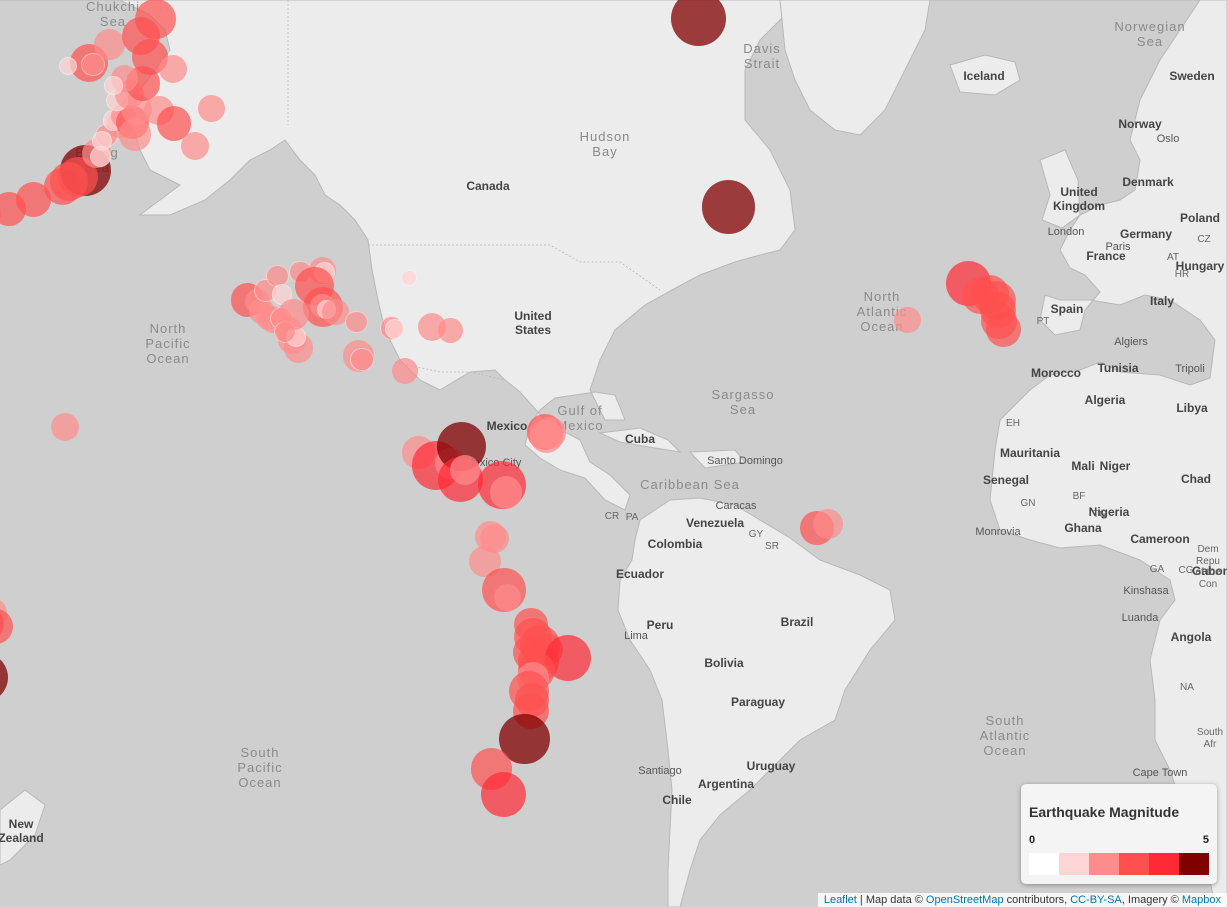 The image size is (1227, 907). I want to click on attribution-text-2: contributors,, so click(1037, 900).